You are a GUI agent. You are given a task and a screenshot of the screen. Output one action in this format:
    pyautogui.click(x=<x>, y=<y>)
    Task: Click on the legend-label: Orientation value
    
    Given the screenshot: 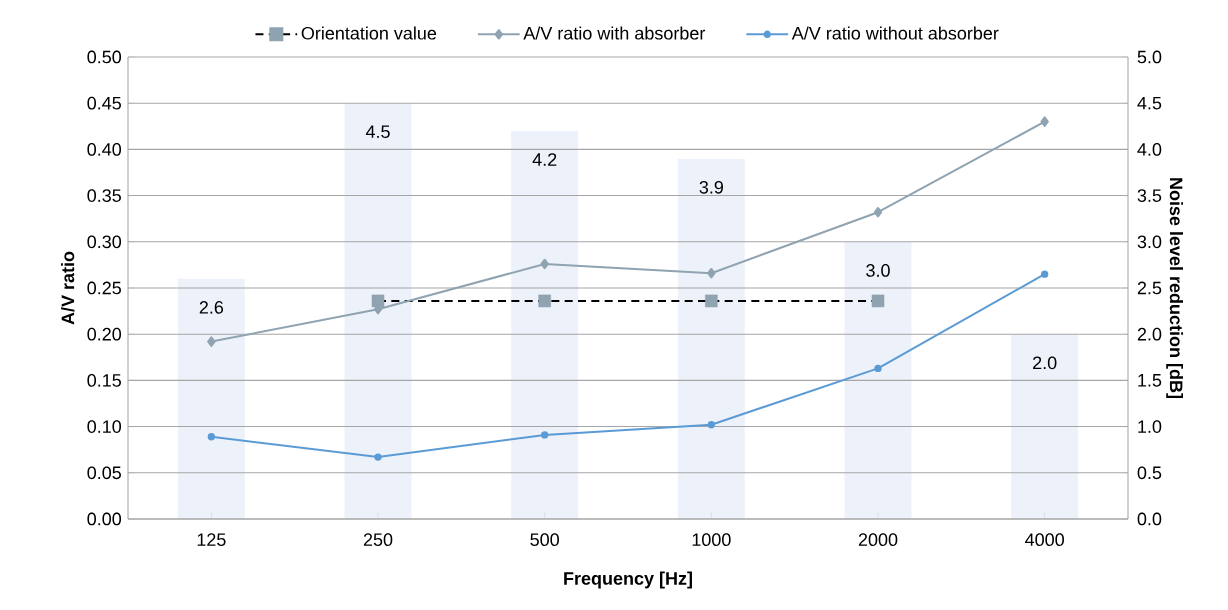 What is the action you would take?
    pyautogui.click(x=369, y=33)
    